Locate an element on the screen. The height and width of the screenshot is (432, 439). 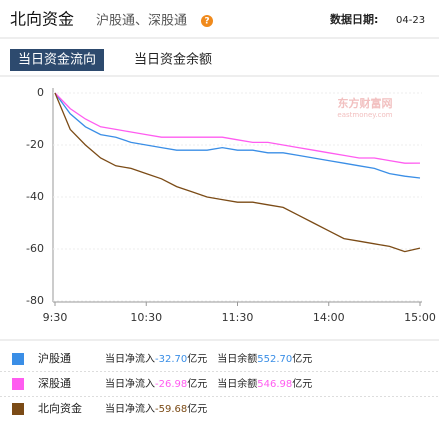
balance-value: 546.98 is located at coordinates (274, 384).